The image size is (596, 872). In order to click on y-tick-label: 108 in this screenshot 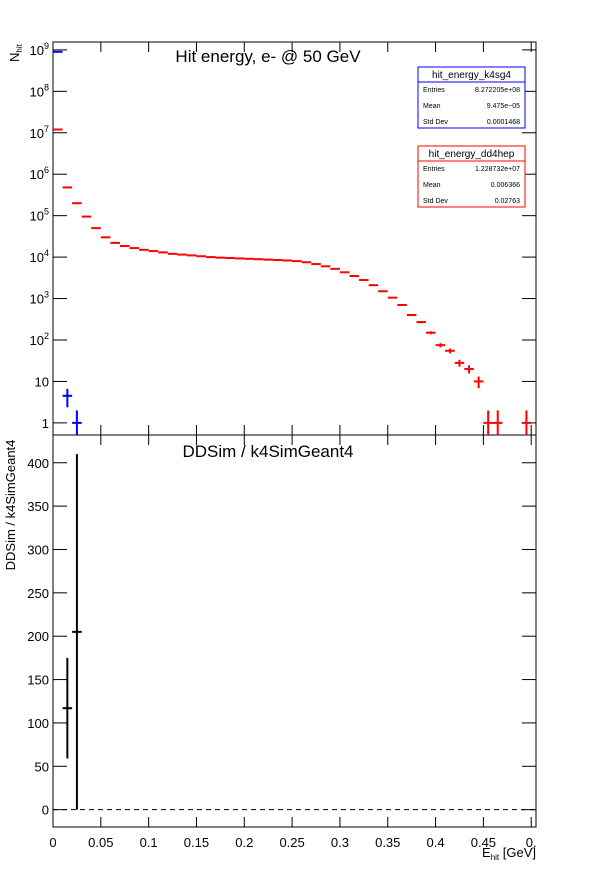, I will do `click(39, 90)`.